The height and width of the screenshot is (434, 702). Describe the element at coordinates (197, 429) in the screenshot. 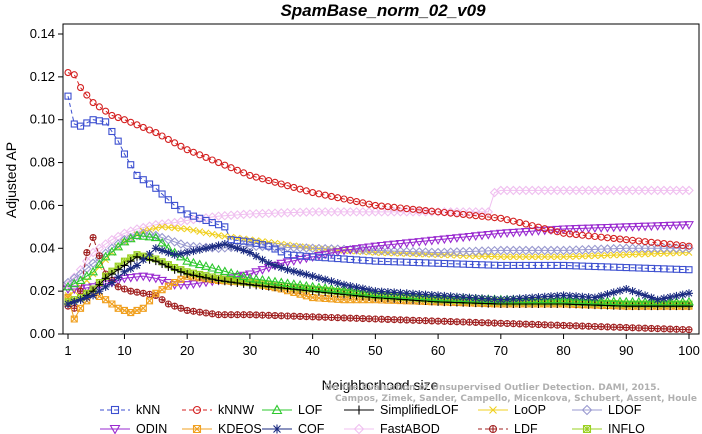

I see `legend-marker-kdeos` at that location.